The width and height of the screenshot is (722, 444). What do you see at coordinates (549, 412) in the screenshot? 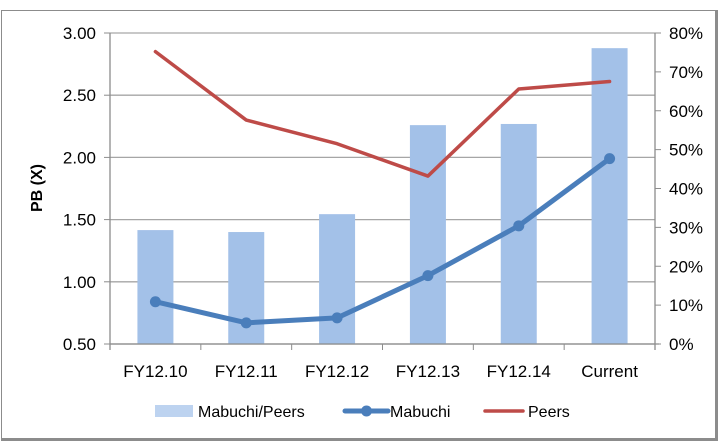
I see `legend-label: Peers` at bounding box center [549, 412].